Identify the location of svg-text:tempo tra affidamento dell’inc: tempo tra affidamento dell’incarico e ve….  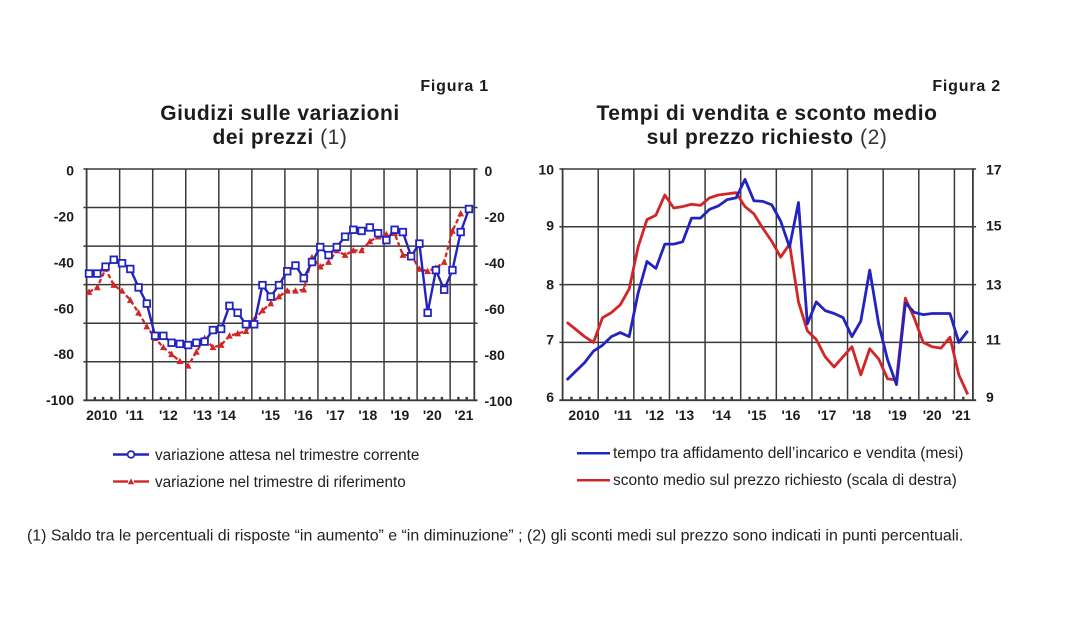
(788, 453).